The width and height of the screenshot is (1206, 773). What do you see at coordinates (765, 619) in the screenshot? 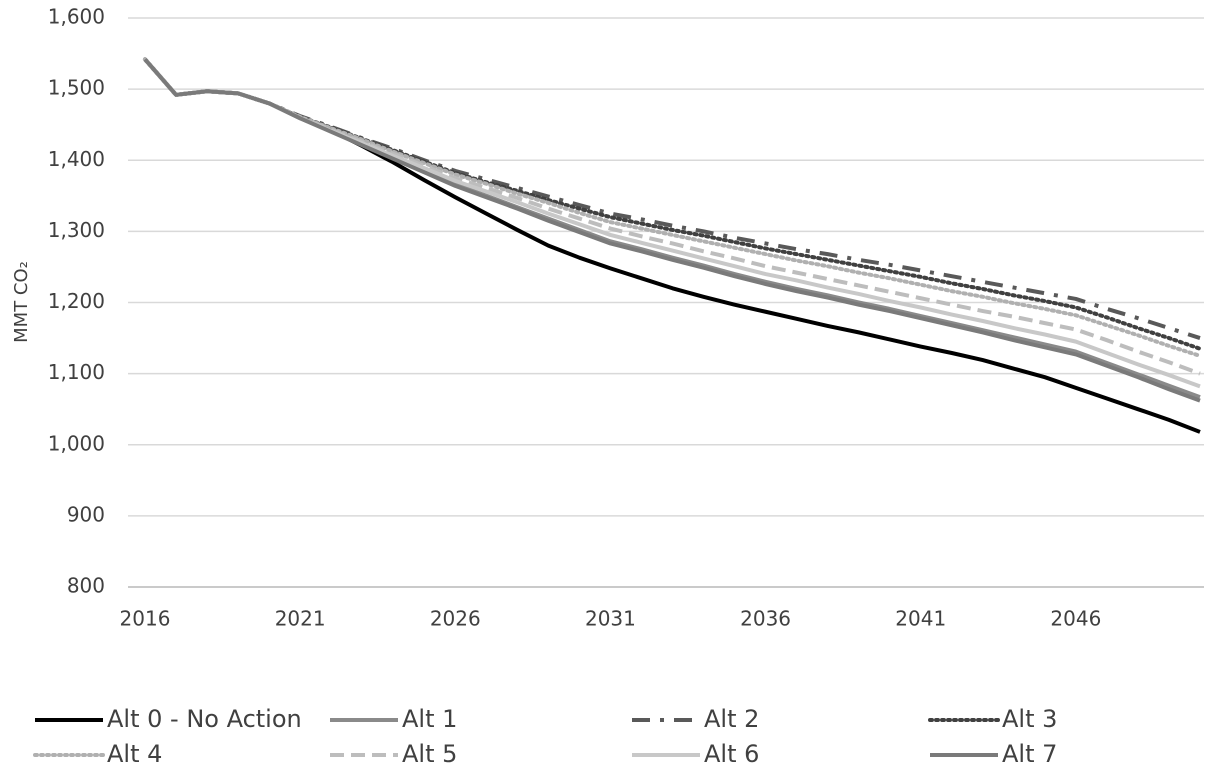
I see `x-tick-label: 2036` at bounding box center [765, 619].